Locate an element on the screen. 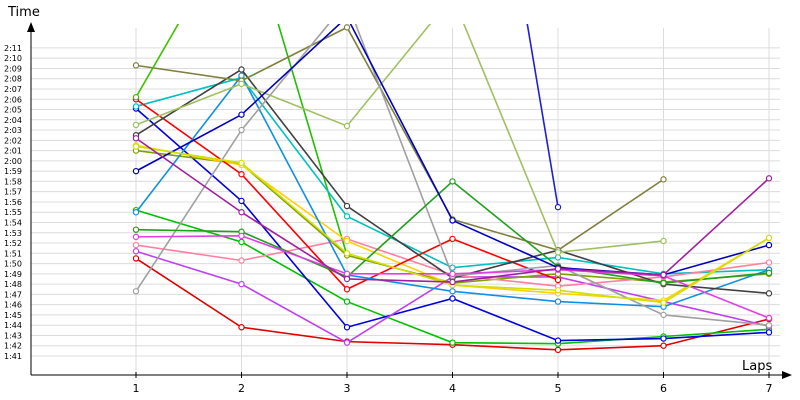 This screenshot has height=400, width=800. y-tick-label: 1:58 is located at coordinates (13, 181).